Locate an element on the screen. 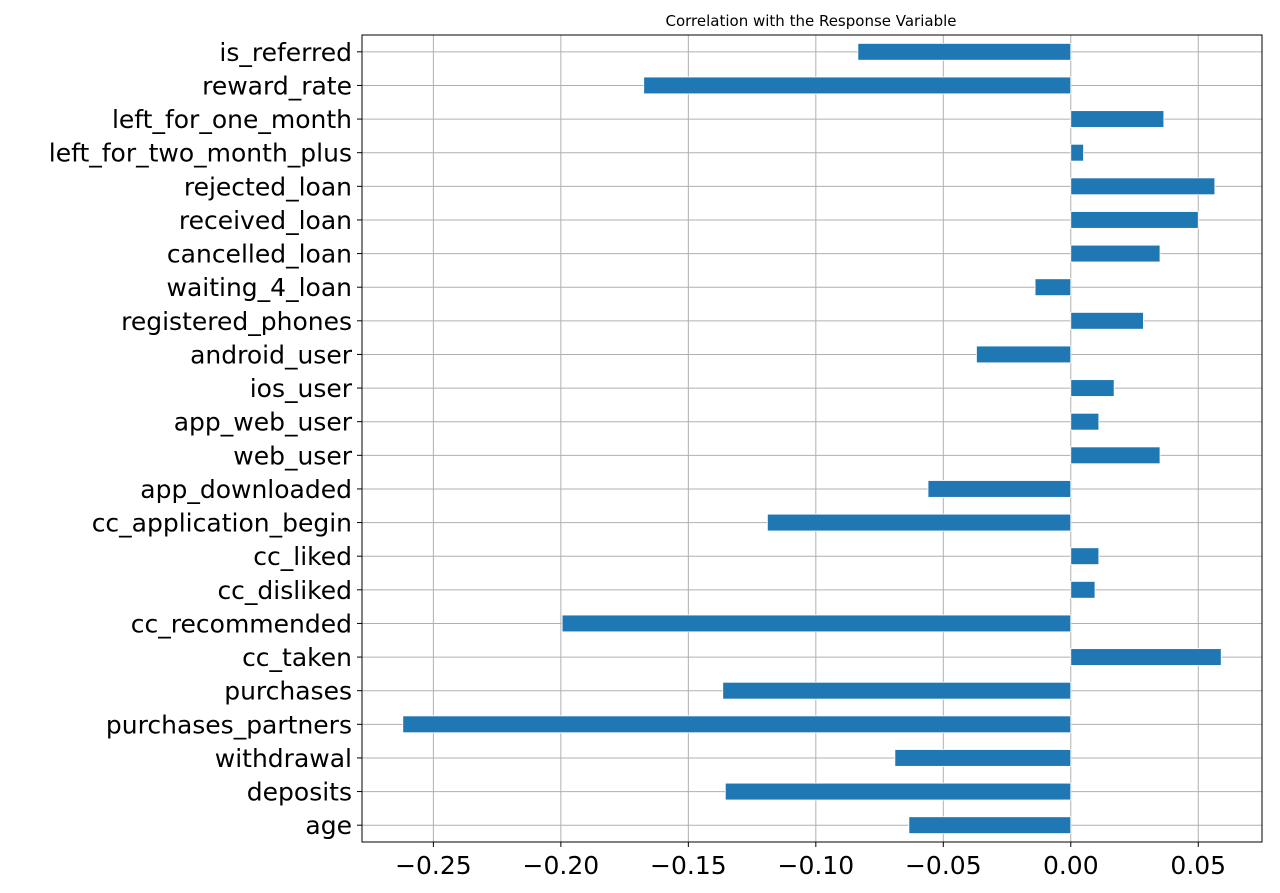 The width and height of the screenshot is (1280, 893). x-tick-label: −0.15 is located at coordinates (688, 865).